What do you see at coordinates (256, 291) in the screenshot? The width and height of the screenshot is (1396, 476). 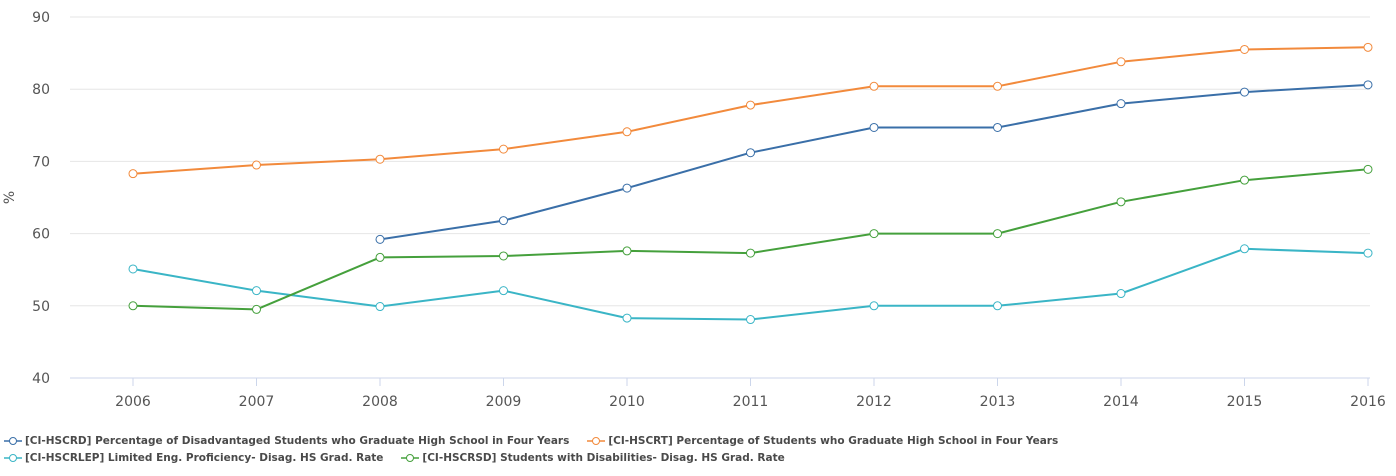 I see `data-point-2-2007` at bounding box center [256, 291].